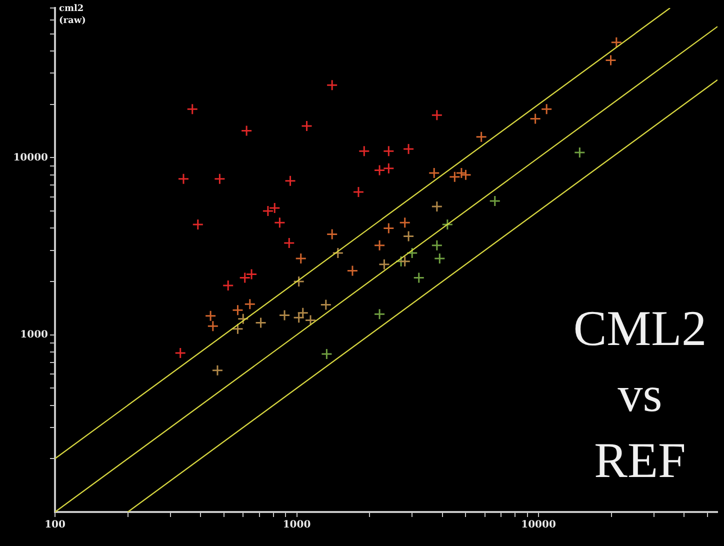 The height and width of the screenshot is (546, 724). Describe the element at coordinates (55, 525) in the screenshot. I see `x-tick-label: 100` at that location.